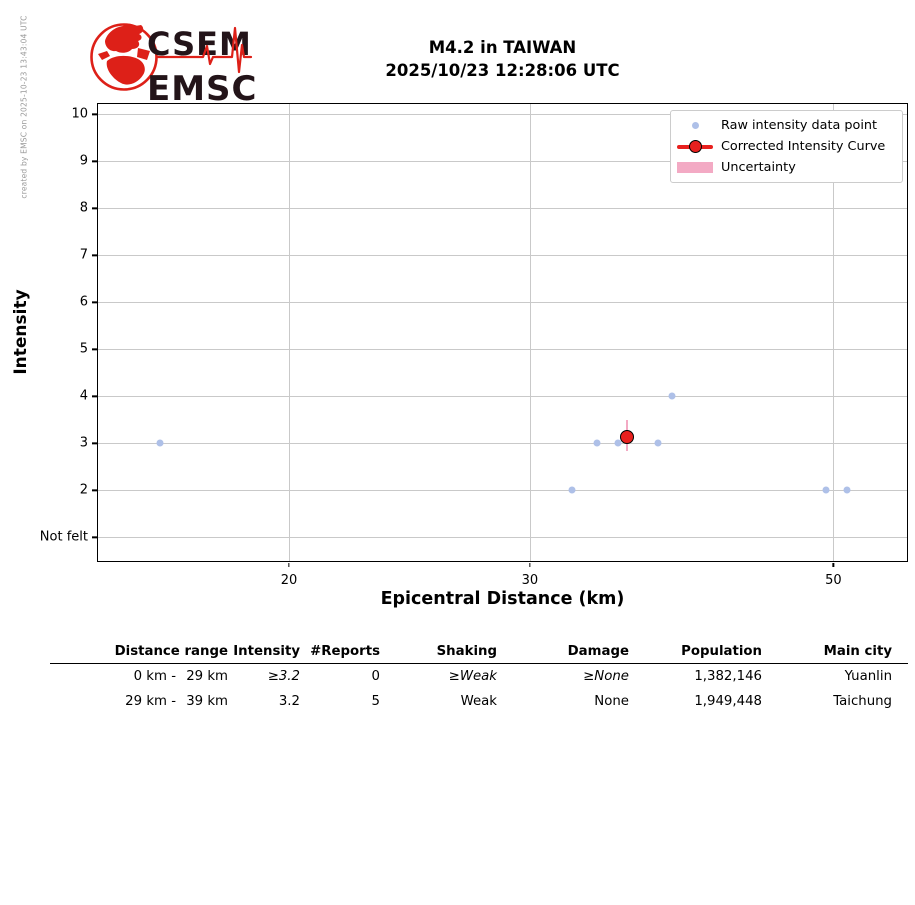  I want to click on y-tick-label: 9, so click(83, 161).